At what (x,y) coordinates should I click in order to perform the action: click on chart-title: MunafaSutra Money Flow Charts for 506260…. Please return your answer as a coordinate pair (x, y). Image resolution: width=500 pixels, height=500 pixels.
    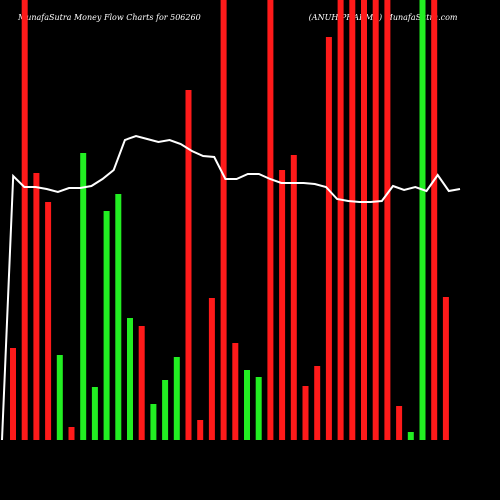
    Looking at the image, I should click on (238, 17).